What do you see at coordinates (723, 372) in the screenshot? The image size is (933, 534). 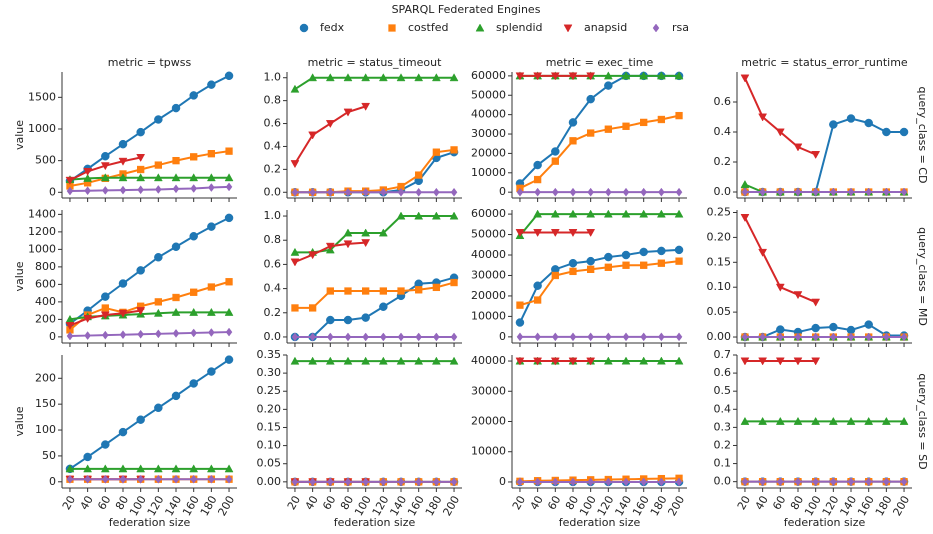 I see `y-tick-label: 0.6` at bounding box center [723, 372].